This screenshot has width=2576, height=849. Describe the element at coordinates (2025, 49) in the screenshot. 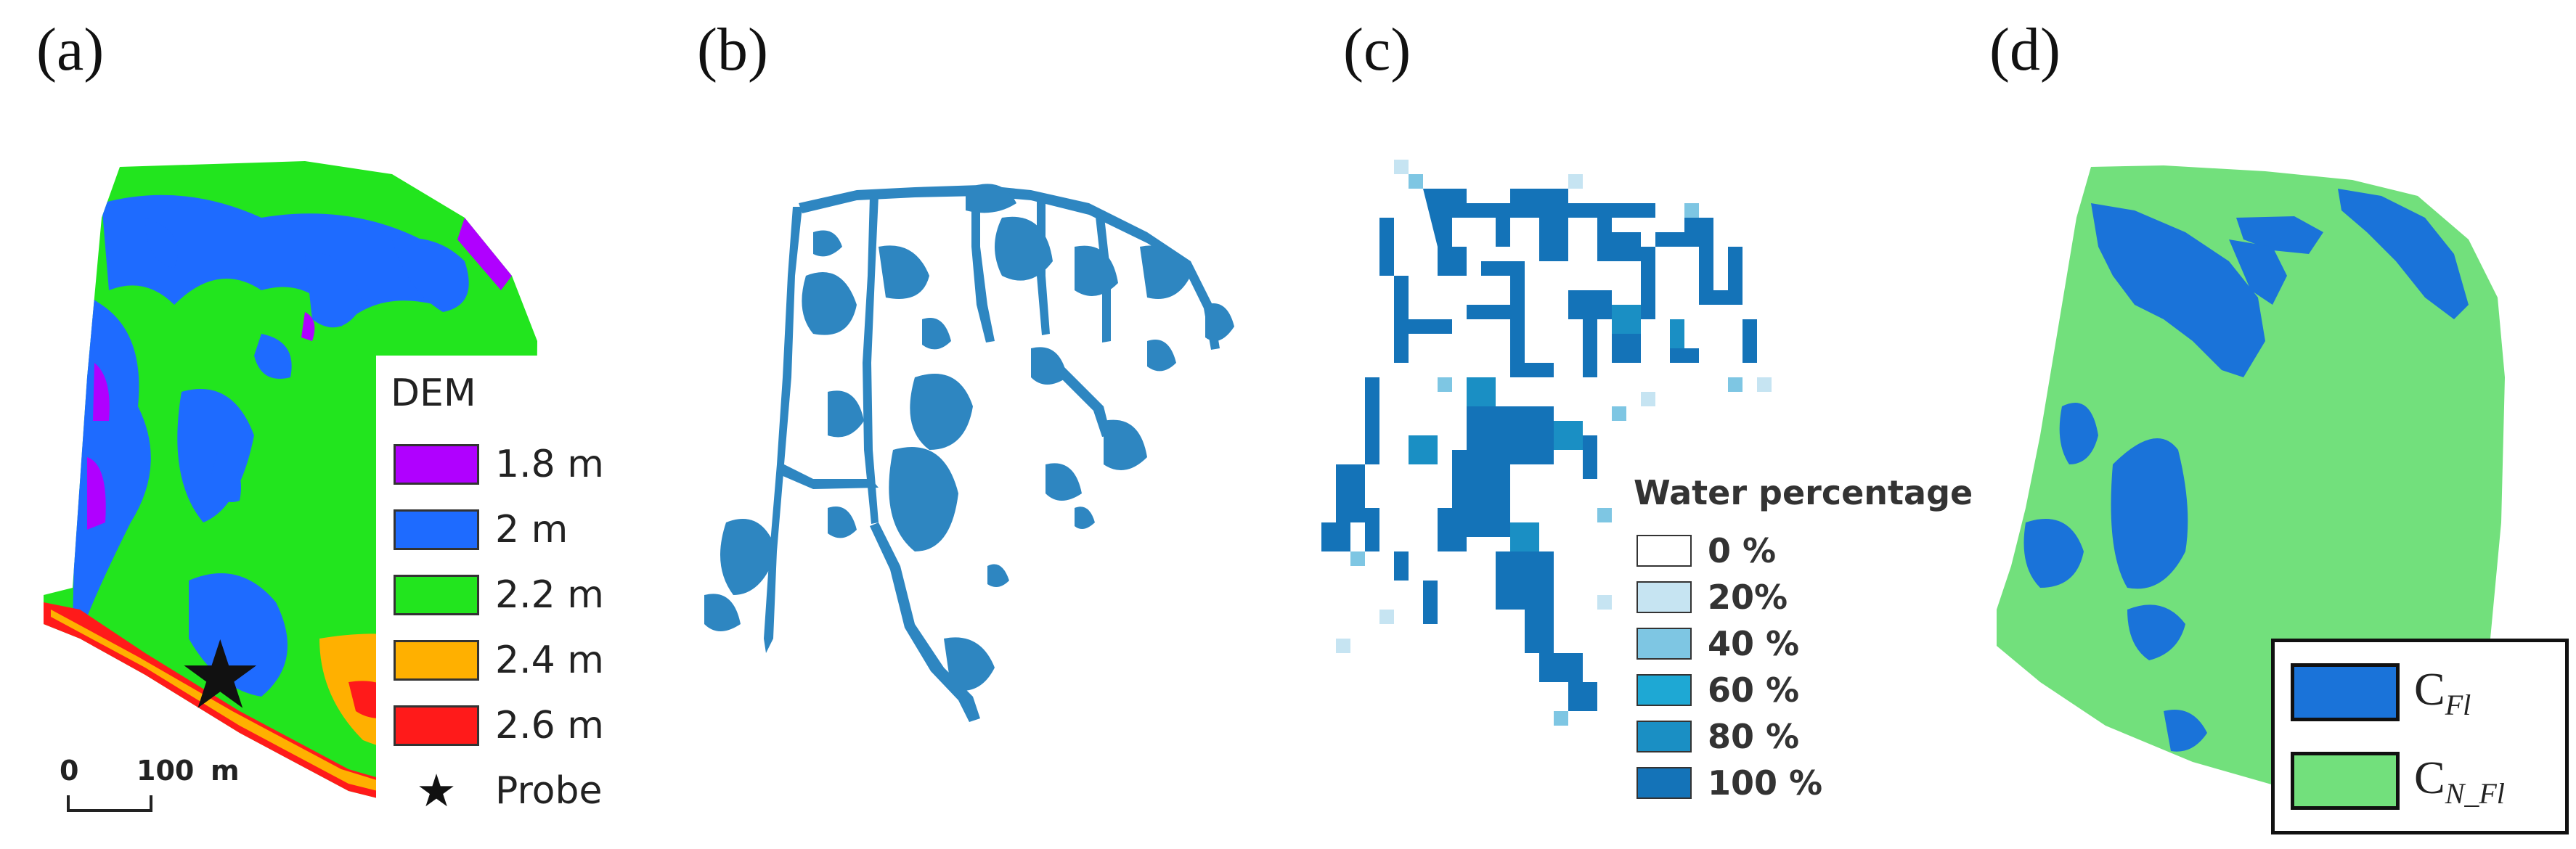

I see `panel-label-d: (d)` at that location.